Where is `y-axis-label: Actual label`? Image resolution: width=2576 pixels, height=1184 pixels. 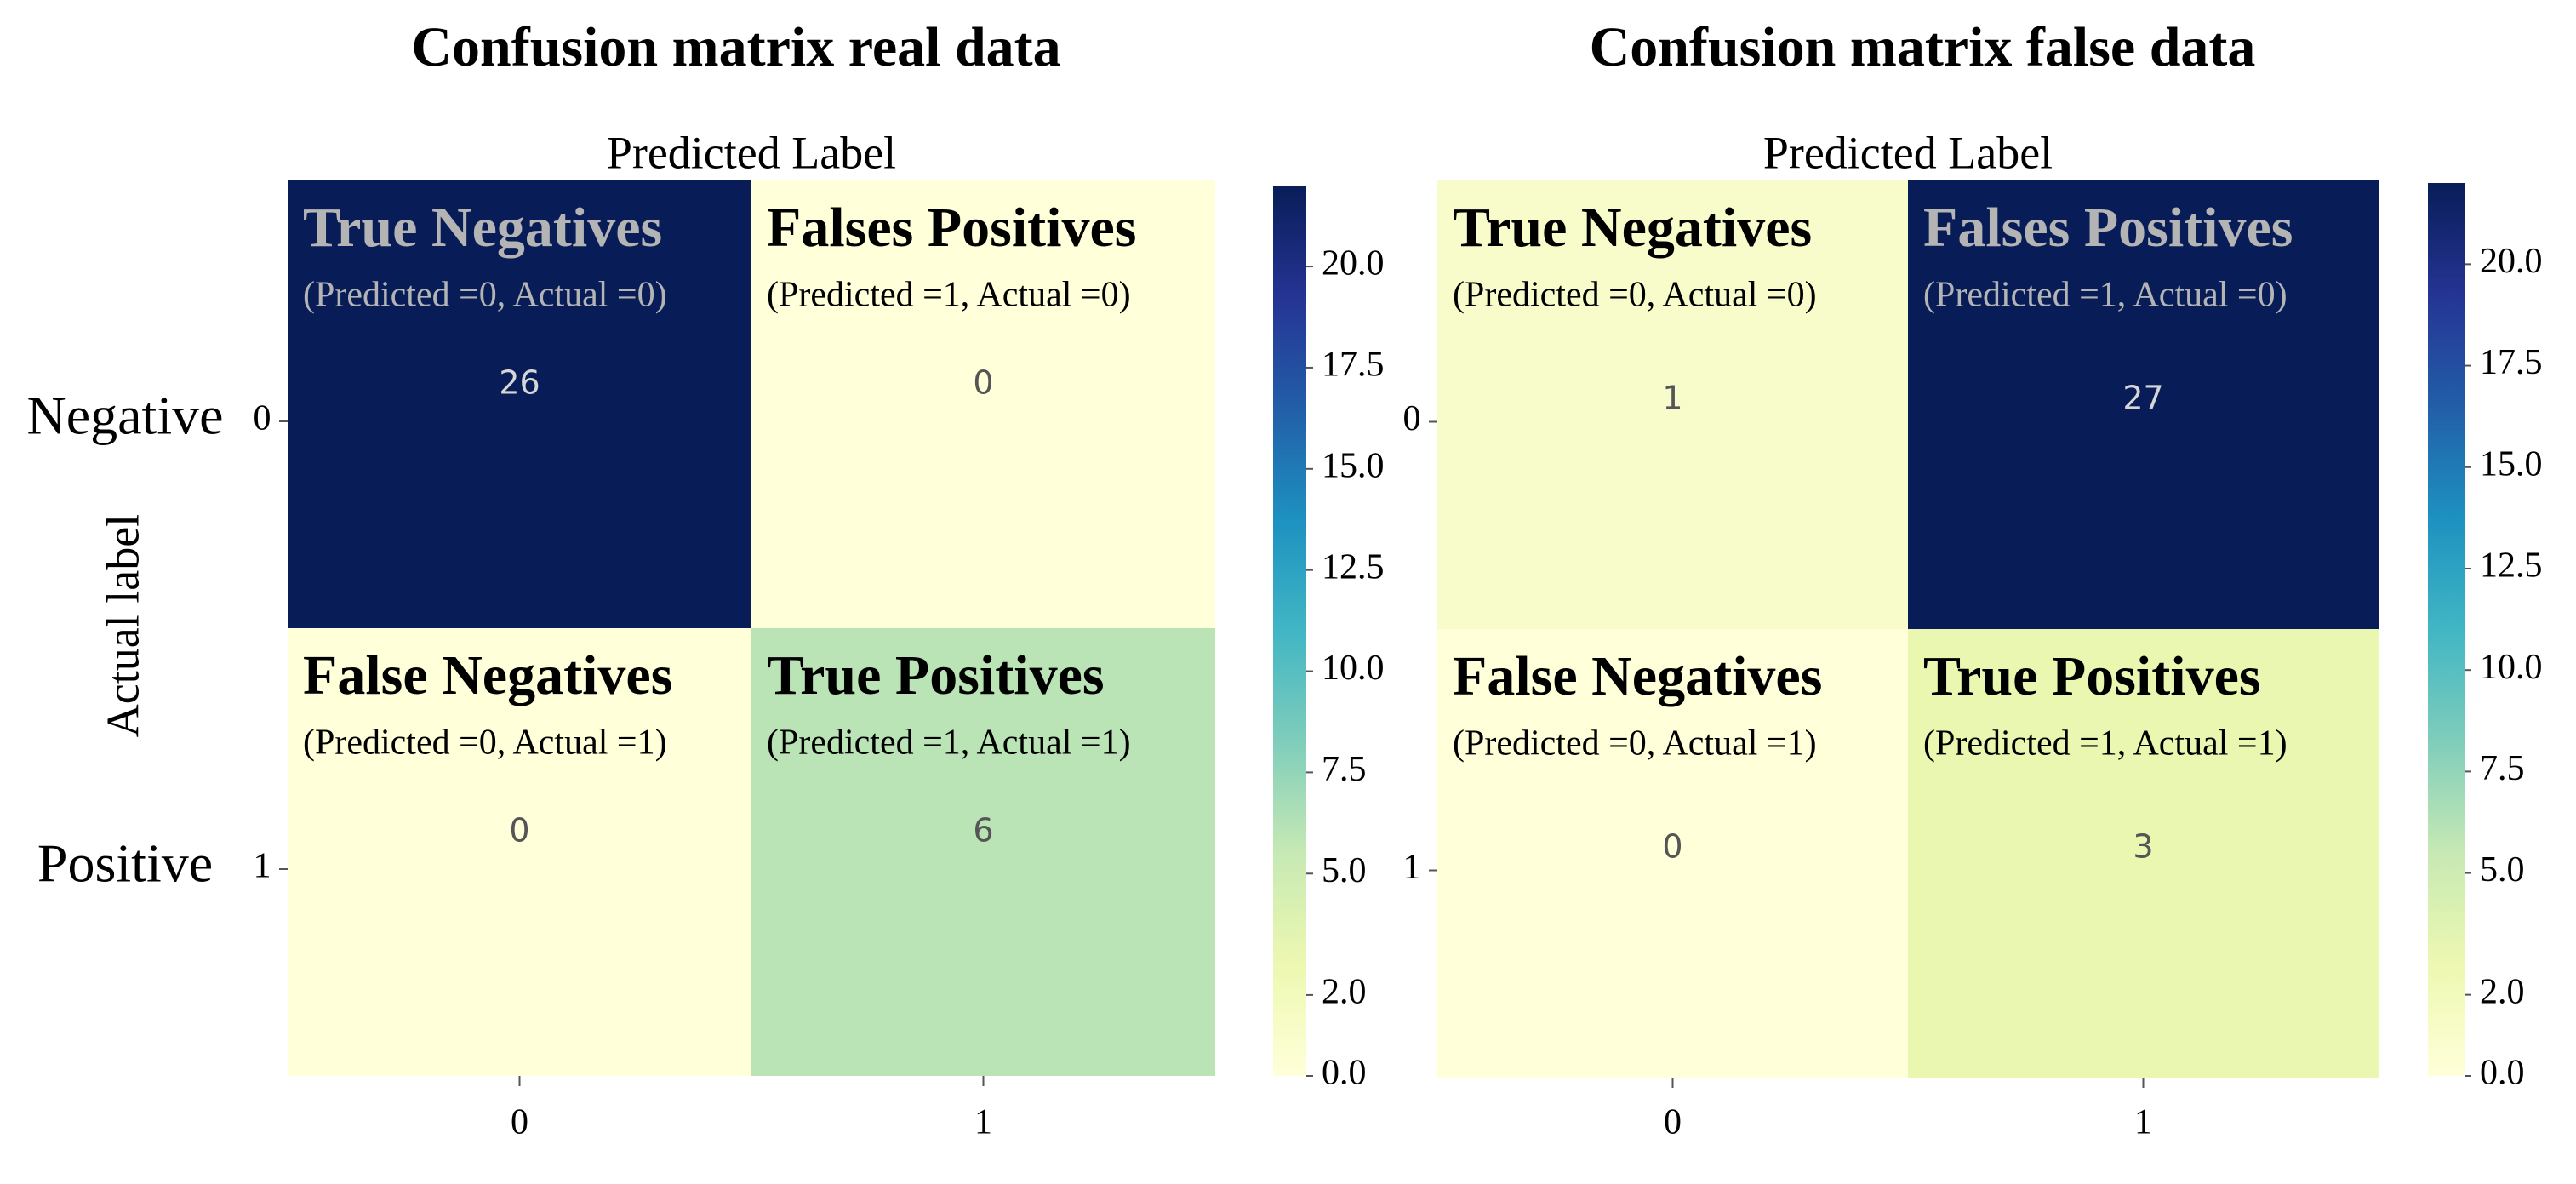
y-axis-label: Actual label is located at coordinates (122, 625).